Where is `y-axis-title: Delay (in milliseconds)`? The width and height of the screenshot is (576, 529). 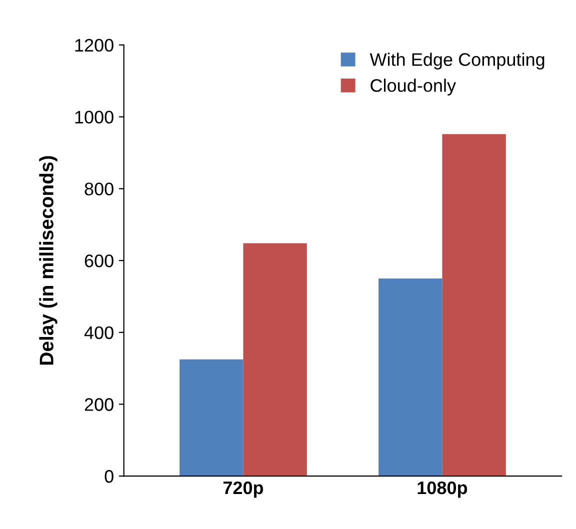
y-axis-title: Delay (in milliseconds) is located at coordinates (48, 260).